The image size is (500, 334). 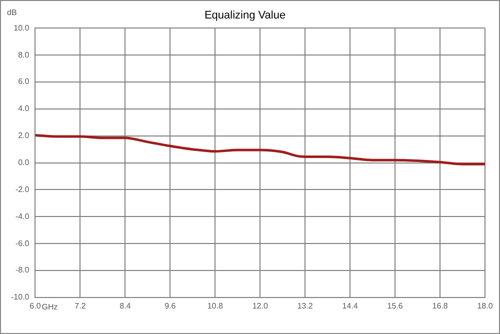 I want to click on x-tick-label: 6.0, so click(x=36, y=305).